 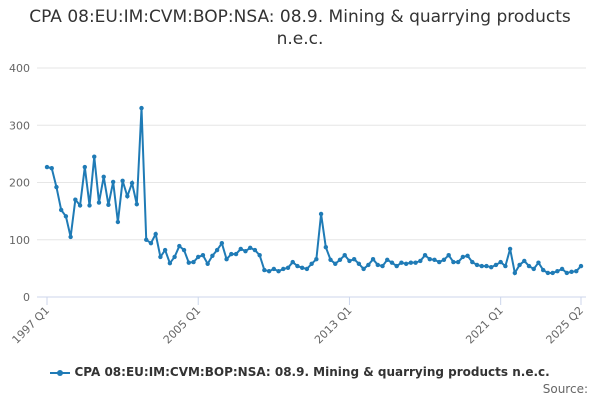 I want to click on x-tick-label: 2021 Q1, so click(x=484, y=325).